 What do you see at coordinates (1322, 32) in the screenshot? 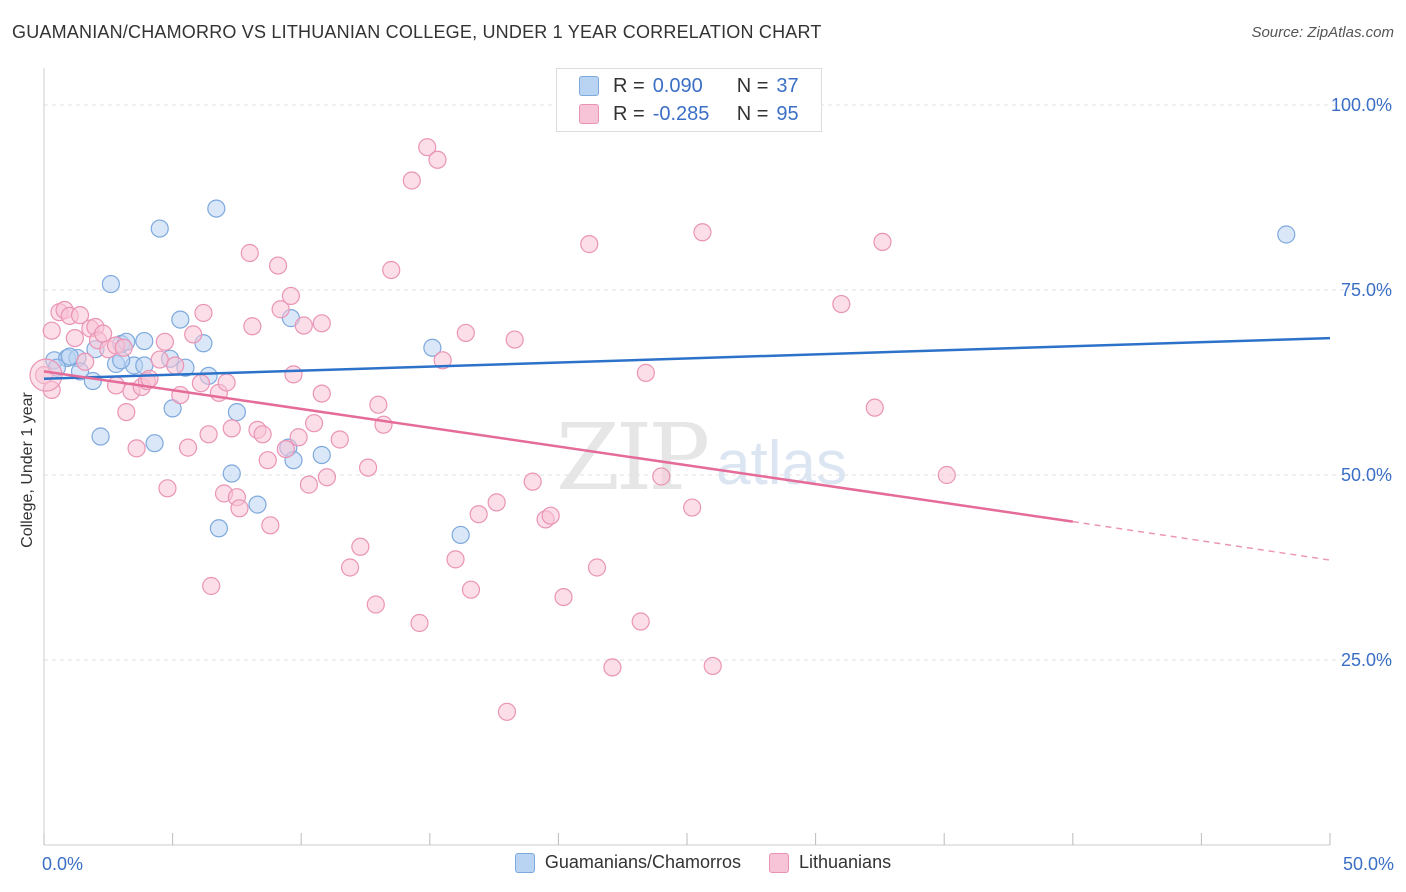
I see `source-label: Source: ZipAtlas.com` at bounding box center [1322, 32].